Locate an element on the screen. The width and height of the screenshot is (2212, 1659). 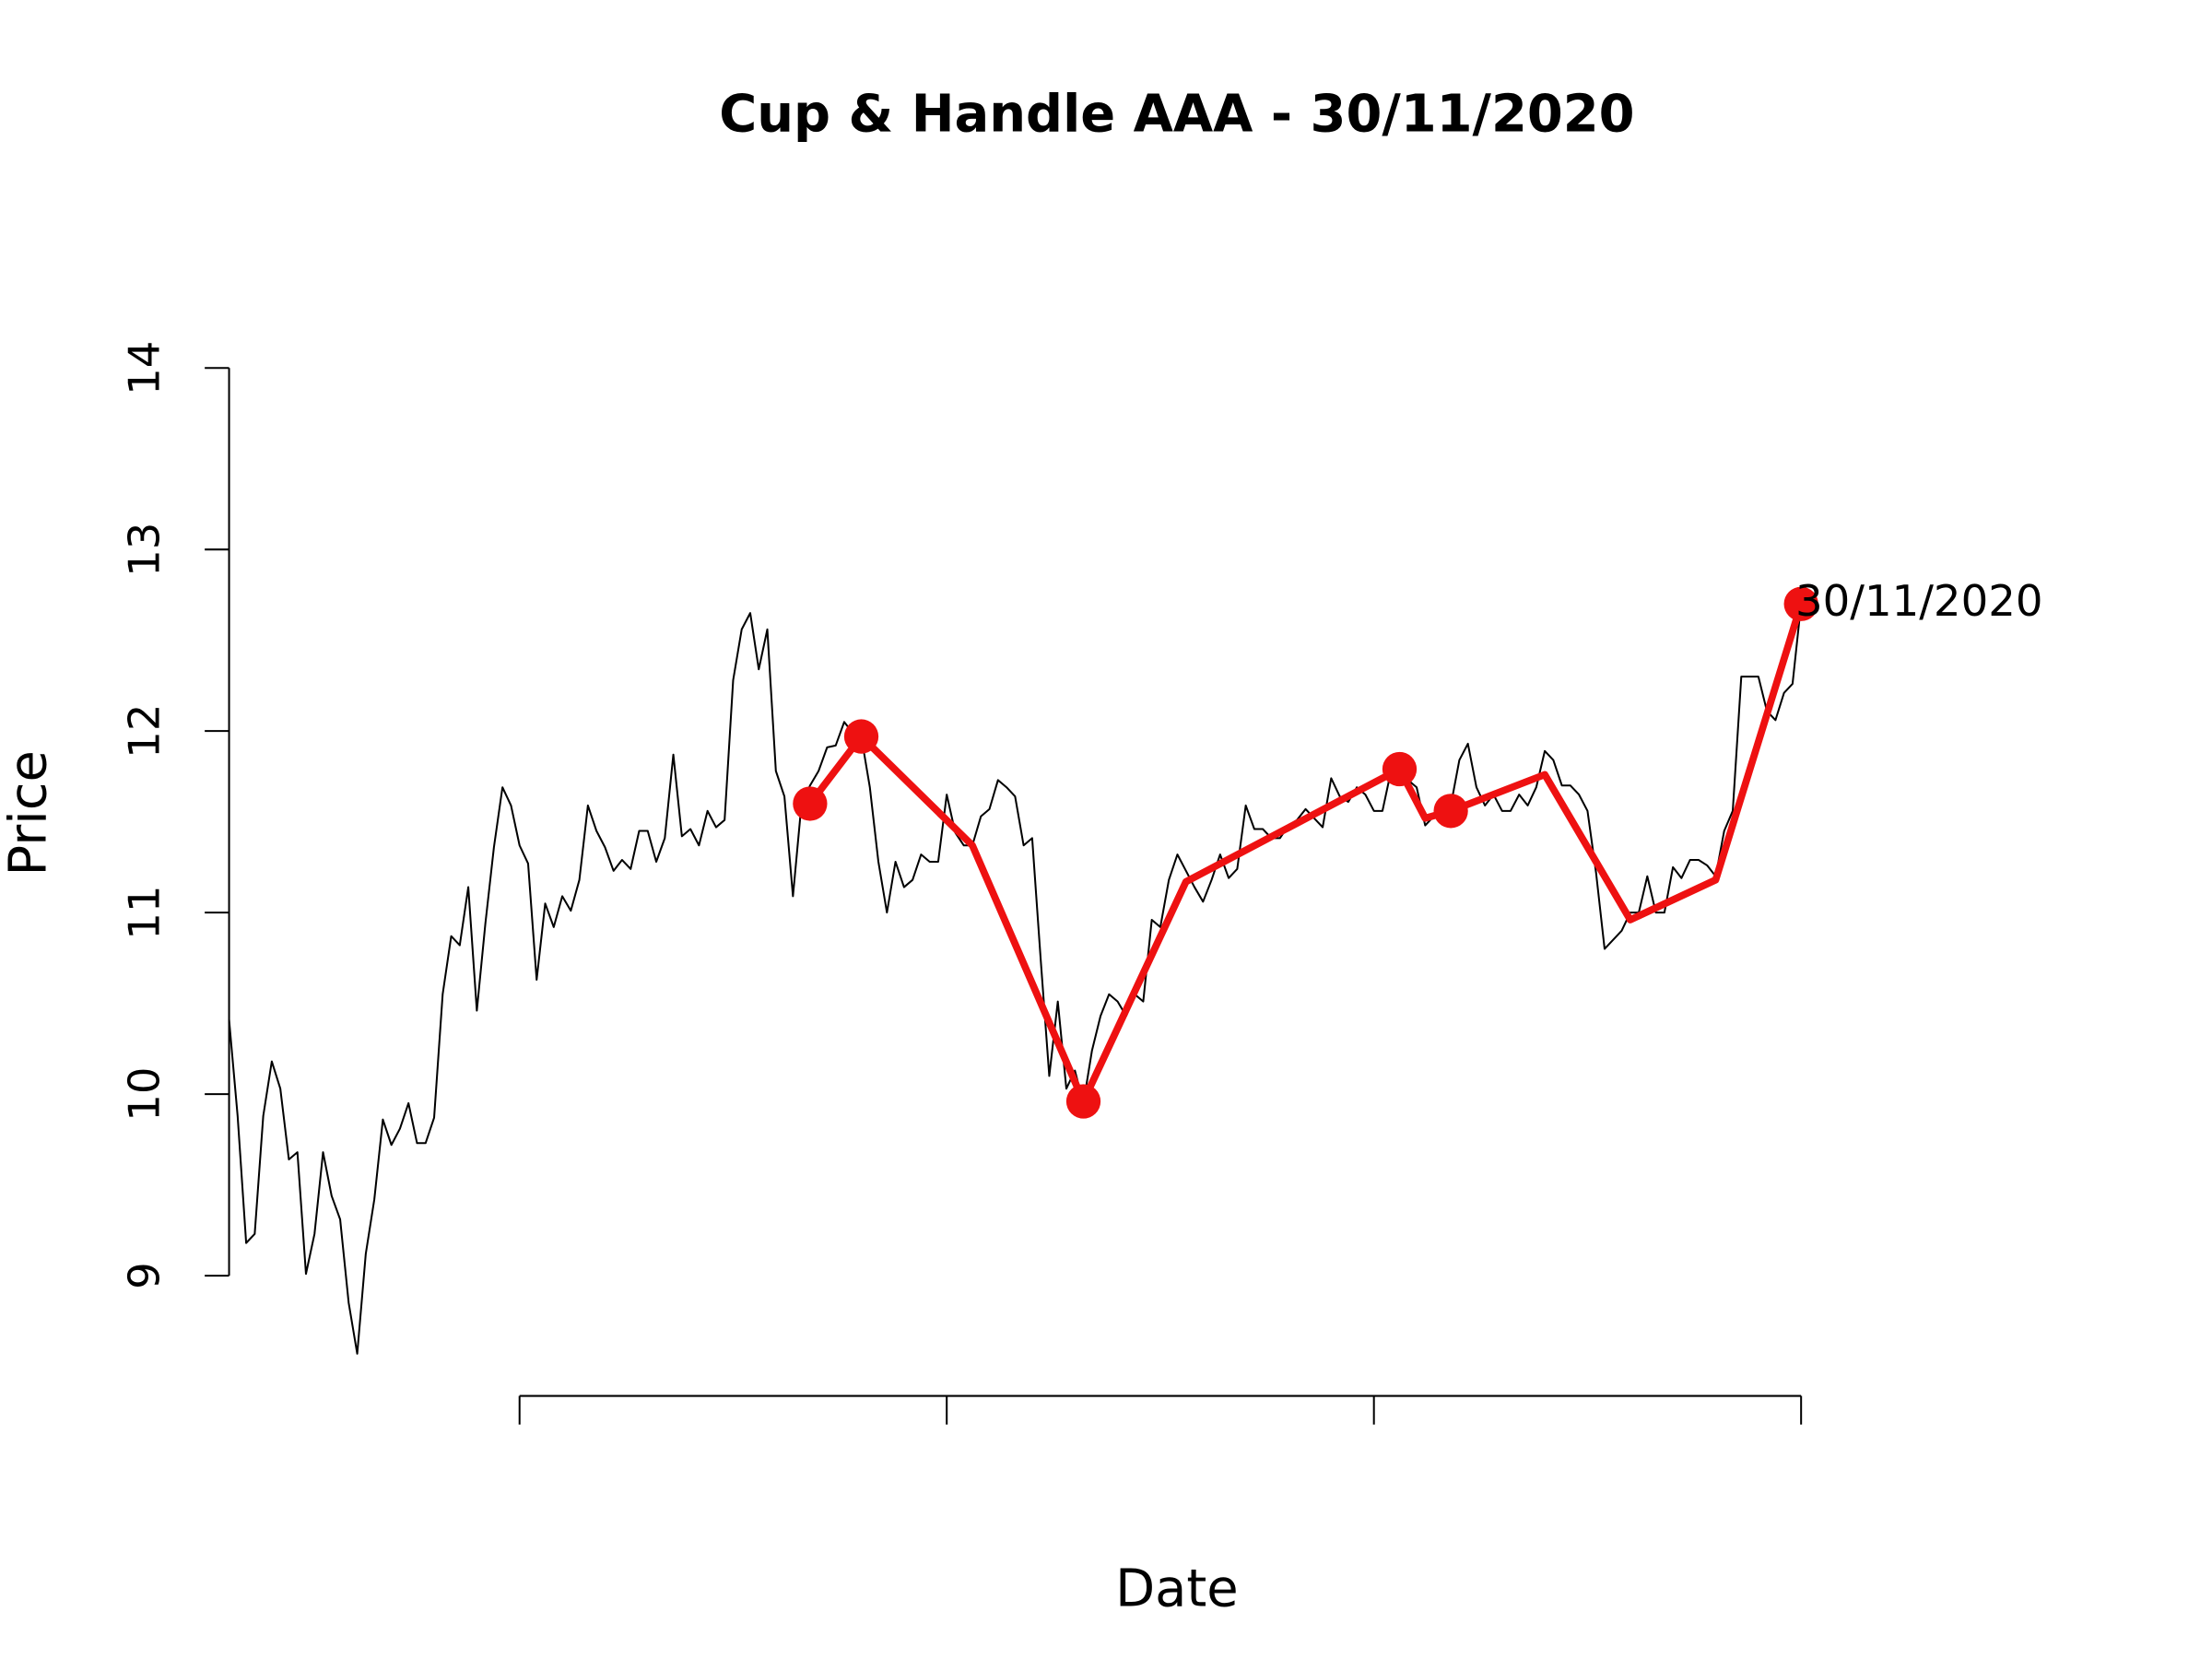
y-tick-label: 12 is located at coordinates (145, 731).